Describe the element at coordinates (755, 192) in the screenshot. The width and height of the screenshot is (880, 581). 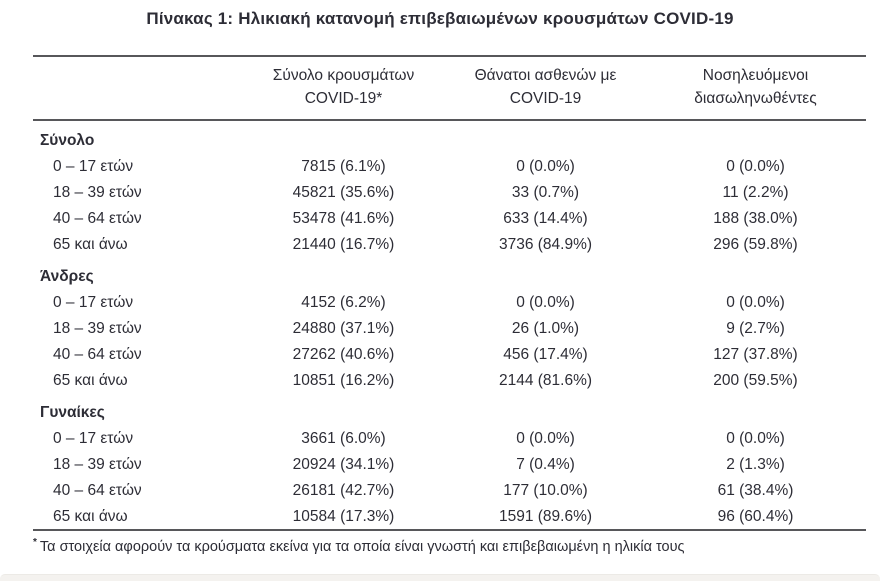
I see `intubated-value: 11 (2.2%)` at that location.